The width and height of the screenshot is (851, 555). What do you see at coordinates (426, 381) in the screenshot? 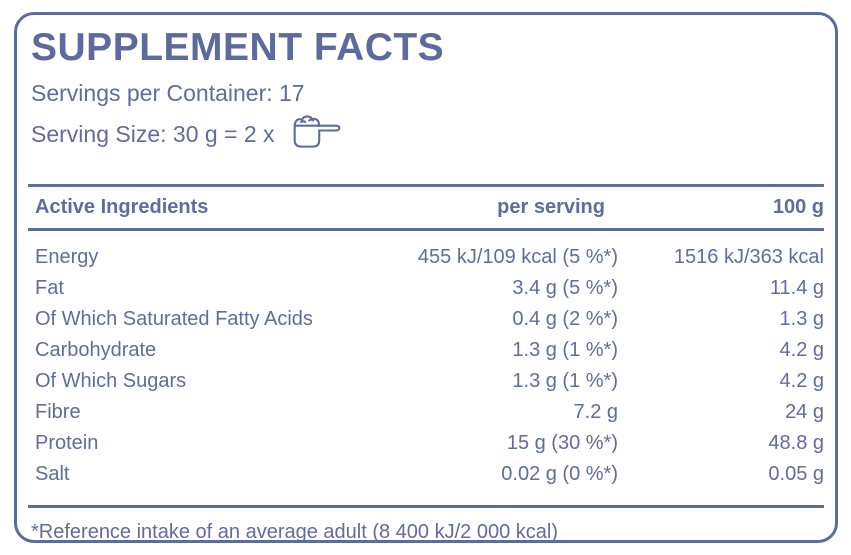
I see `table-row: Of Which Sugars 1.3 g (1 %*) 4.2 g` at bounding box center [426, 381].